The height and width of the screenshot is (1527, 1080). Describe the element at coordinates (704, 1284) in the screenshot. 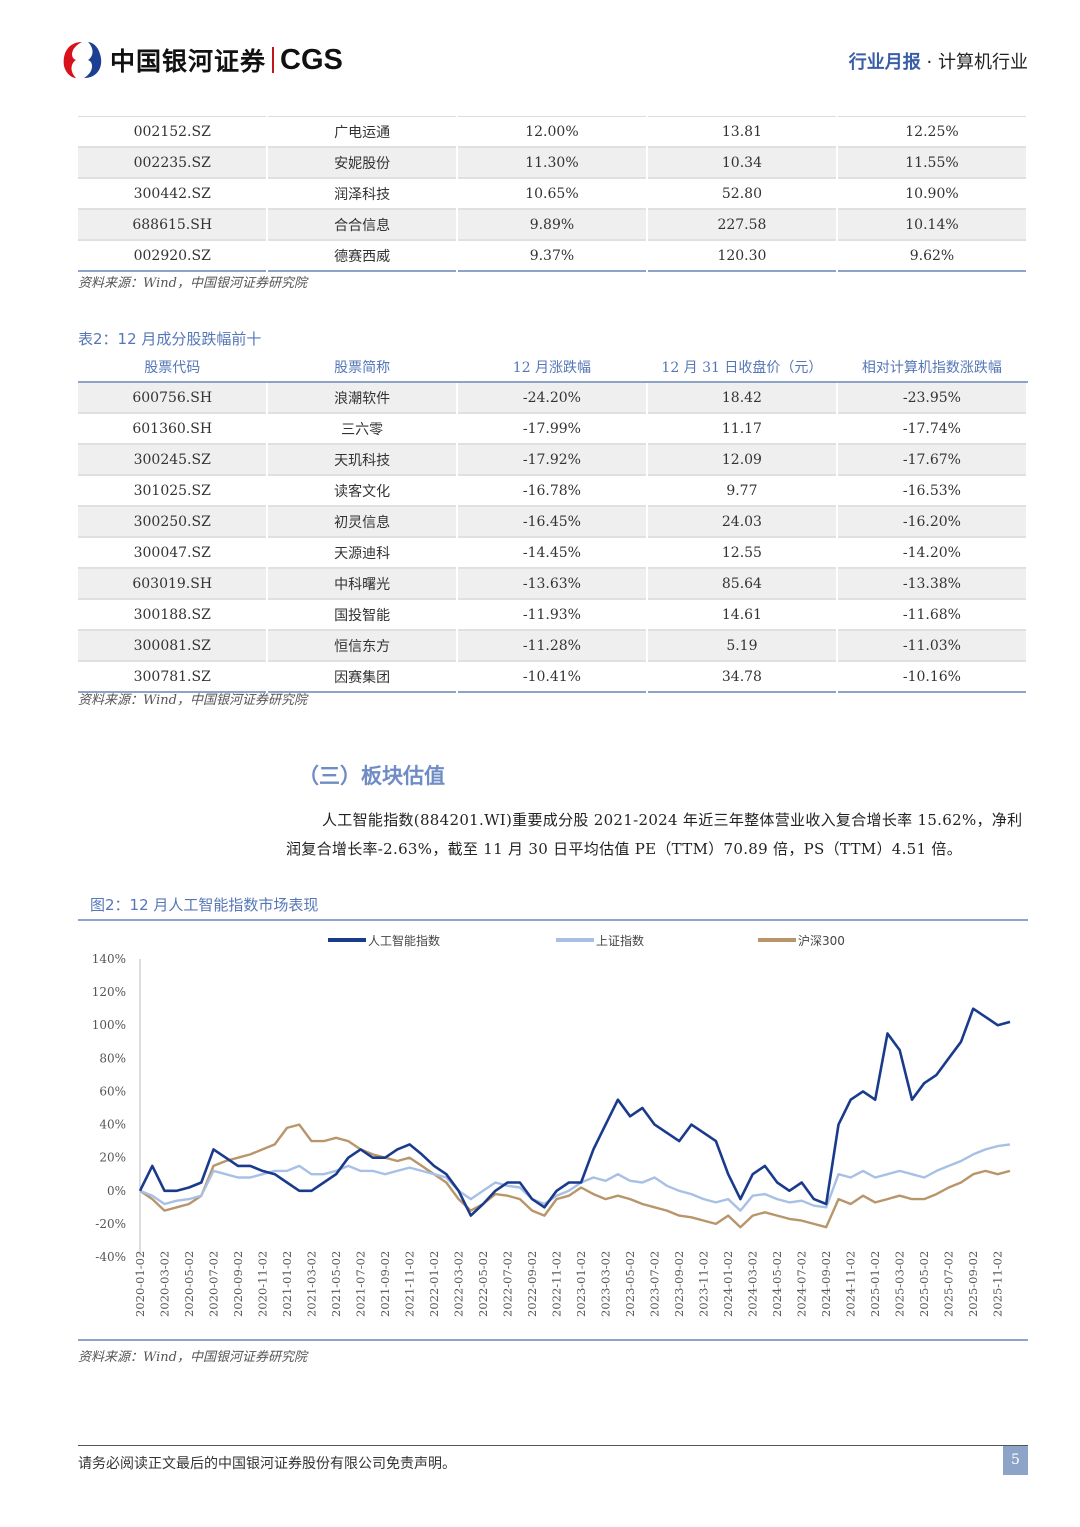

I see `x-tick-label: 2023-11-02` at that location.